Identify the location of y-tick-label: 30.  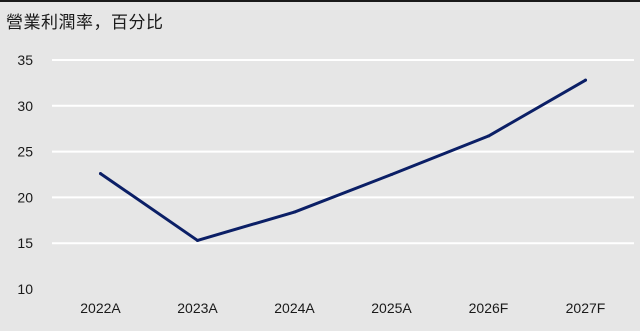
(25, 106).